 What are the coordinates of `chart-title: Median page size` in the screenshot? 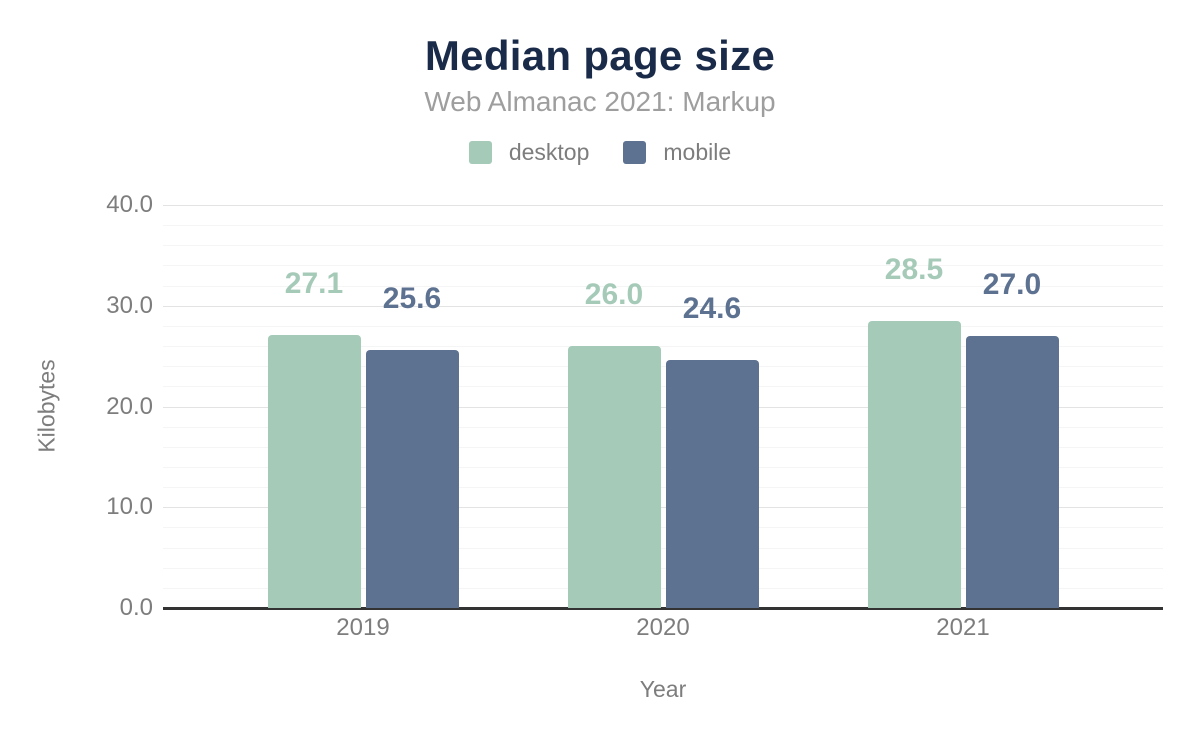 It's located at (600, 55).